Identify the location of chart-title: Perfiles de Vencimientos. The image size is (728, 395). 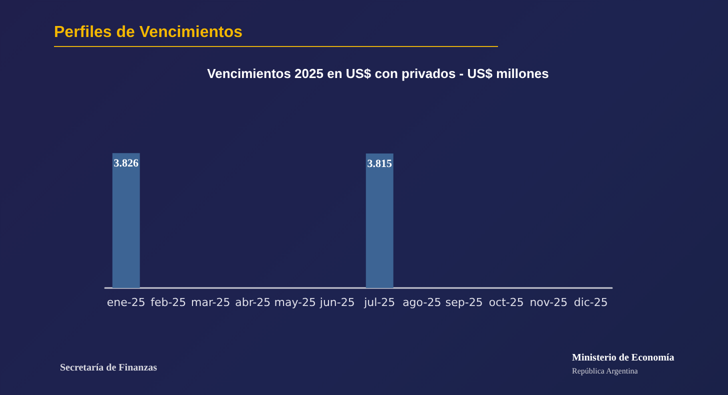
(276, 35).